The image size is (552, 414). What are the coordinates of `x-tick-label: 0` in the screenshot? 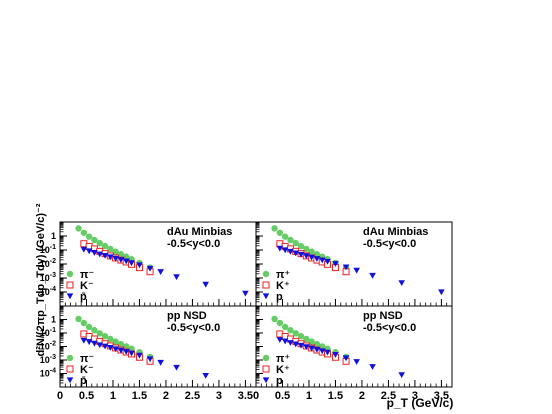 It's located at (256, 396).